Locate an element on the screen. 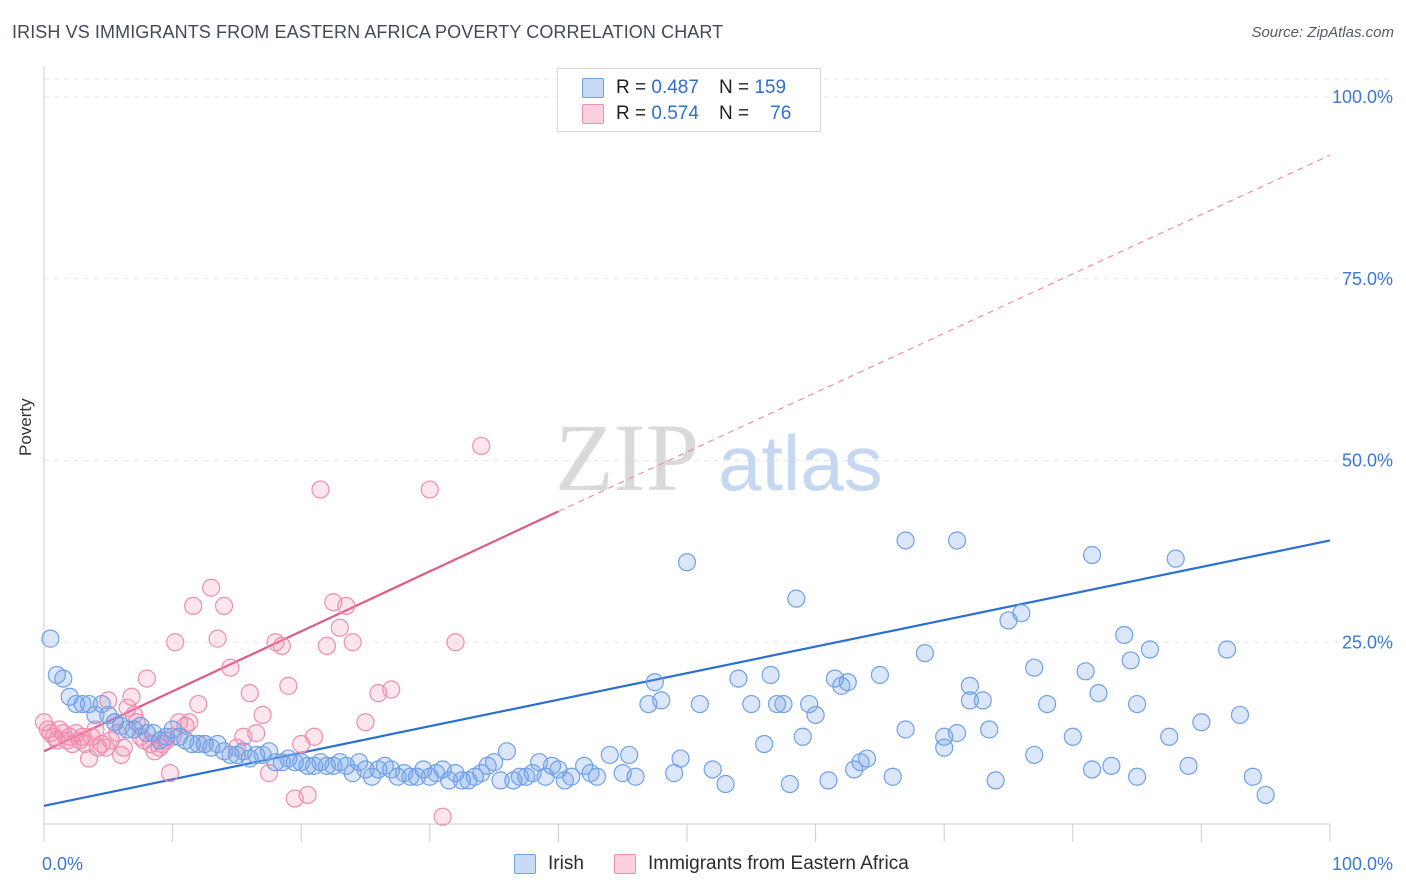  y-tick-label-2: 75.0% is located at coordinates (1367, 279).